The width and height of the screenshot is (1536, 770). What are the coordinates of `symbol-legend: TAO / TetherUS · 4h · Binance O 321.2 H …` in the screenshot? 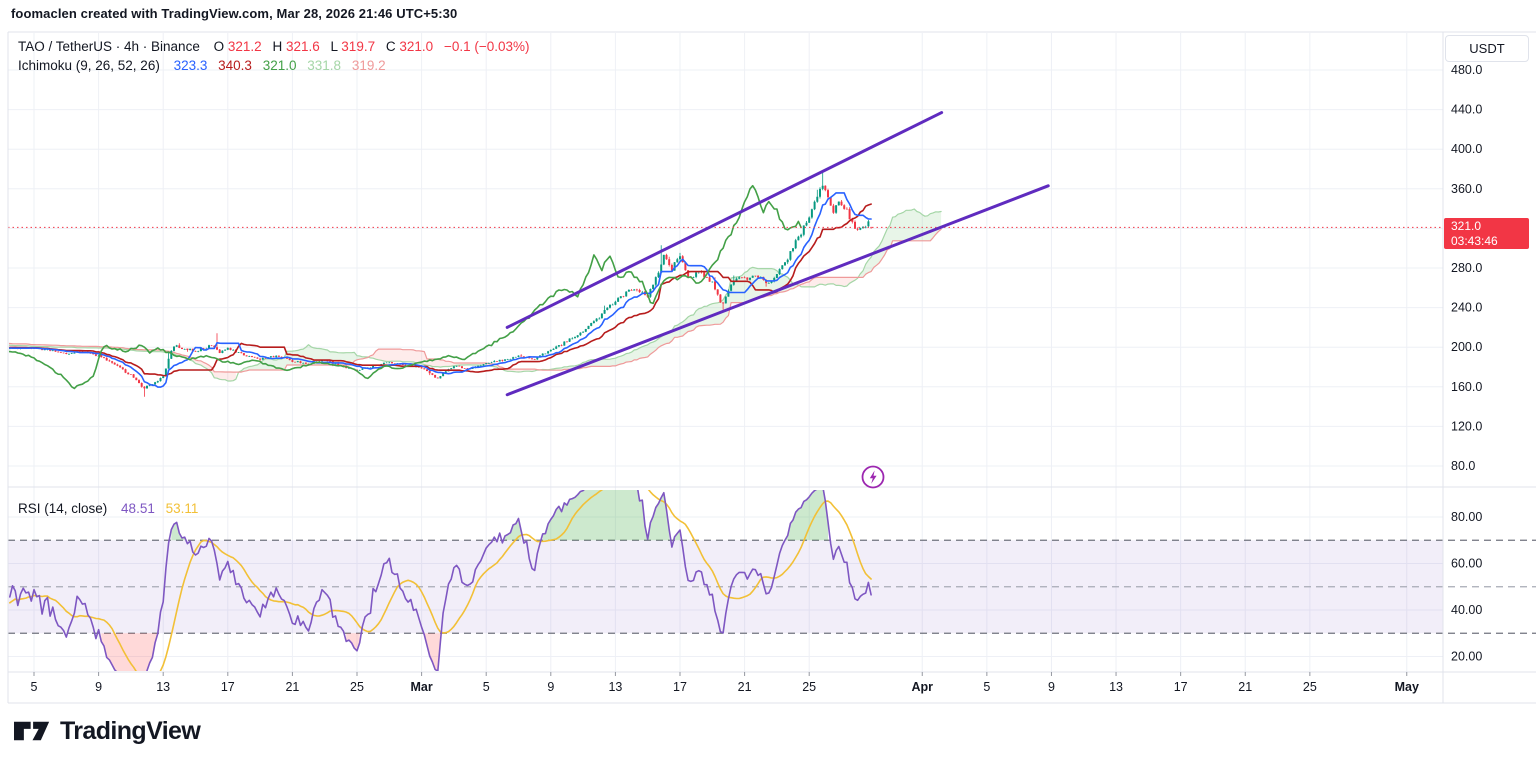 It's located at (277, 46).